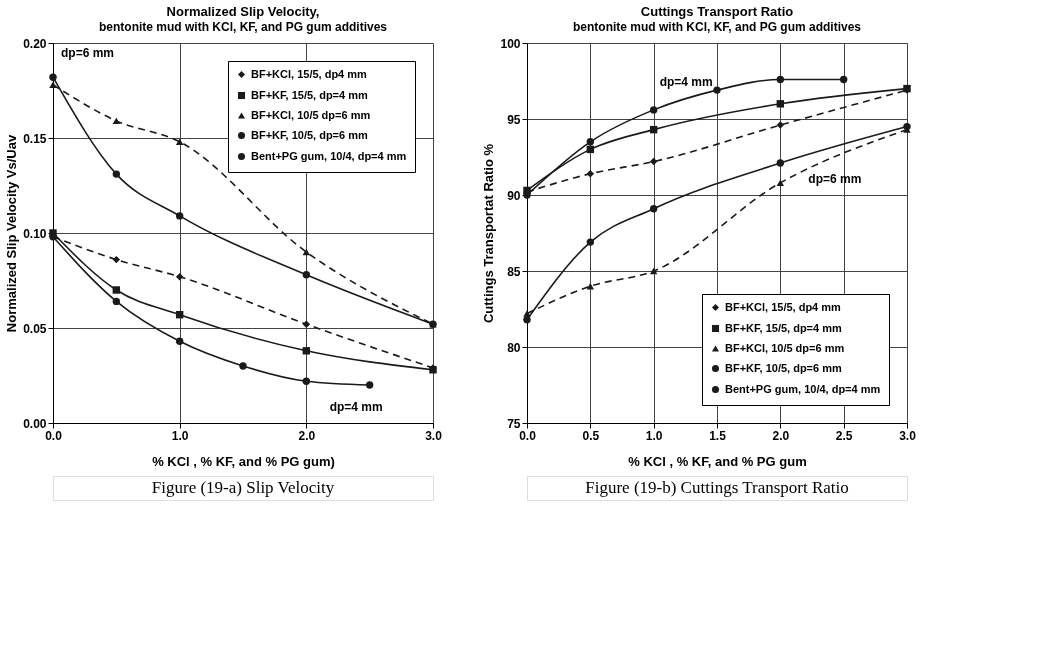  What do you see at coordinates (35, 423) in the screenshot?
I see `y-tick-label: 0.00` at bounding box center [35, 423].